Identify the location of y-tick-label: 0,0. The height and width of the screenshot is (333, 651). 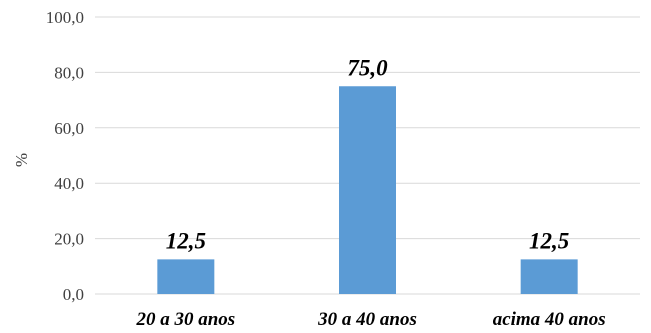
(73, 294).